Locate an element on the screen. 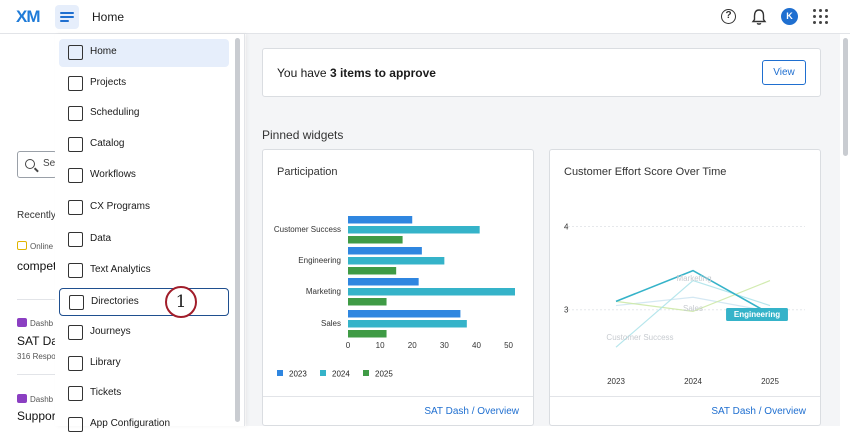 Image resolution: width=850 pixels, height=439 pixels. legend-swatch-2023 is located at coordinates (280, 373).